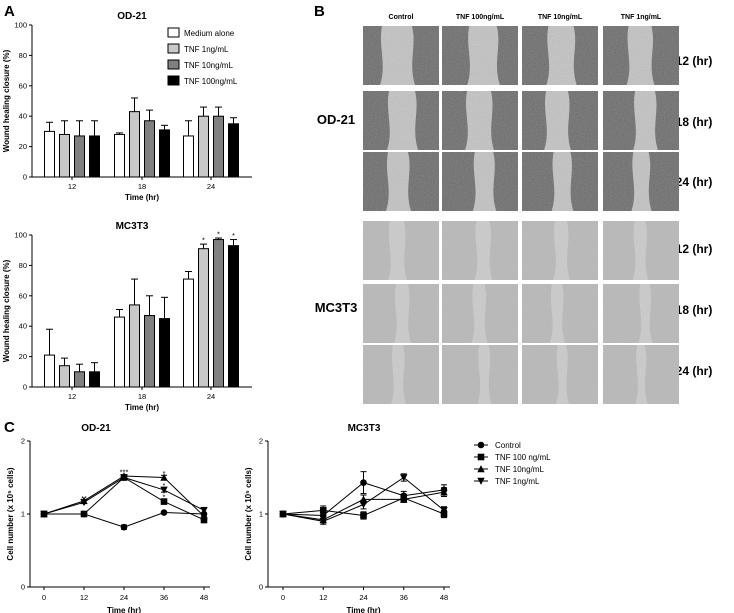  What do you see at coordinates (23, 85) in the screenshot?
I see `y-tick-label: 60` at bounding box center [23, 85].